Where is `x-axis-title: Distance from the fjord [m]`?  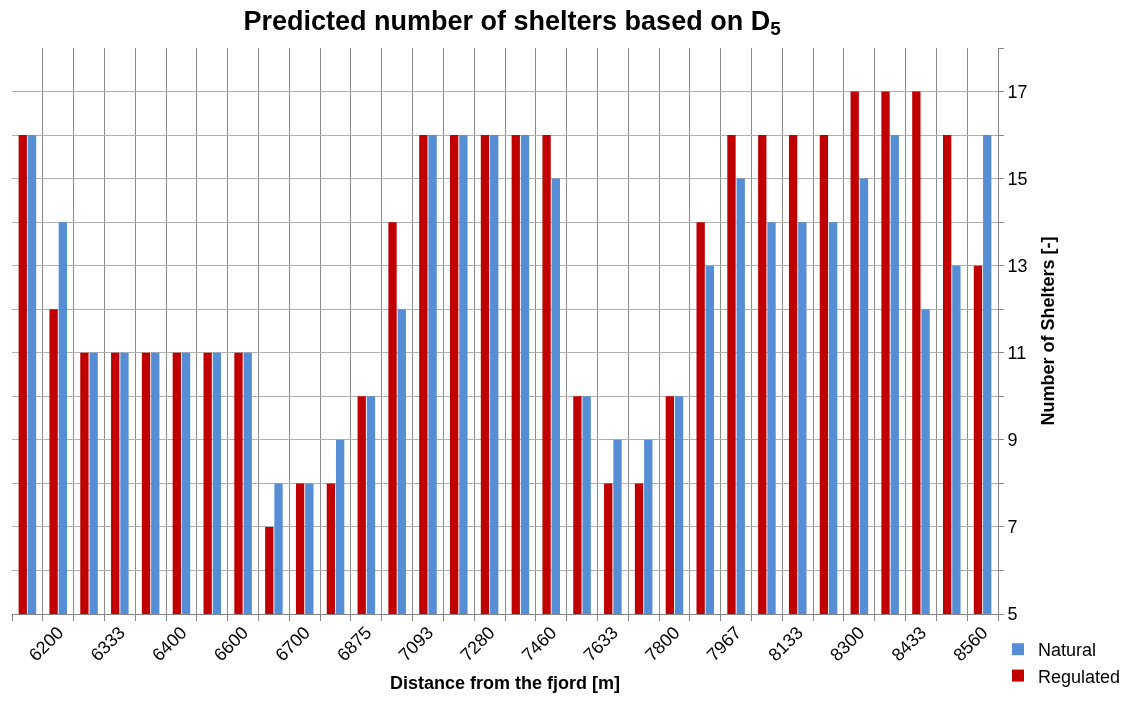 x-axis-title: Distance from the fjord [m] is located at coordinates (505, 683).